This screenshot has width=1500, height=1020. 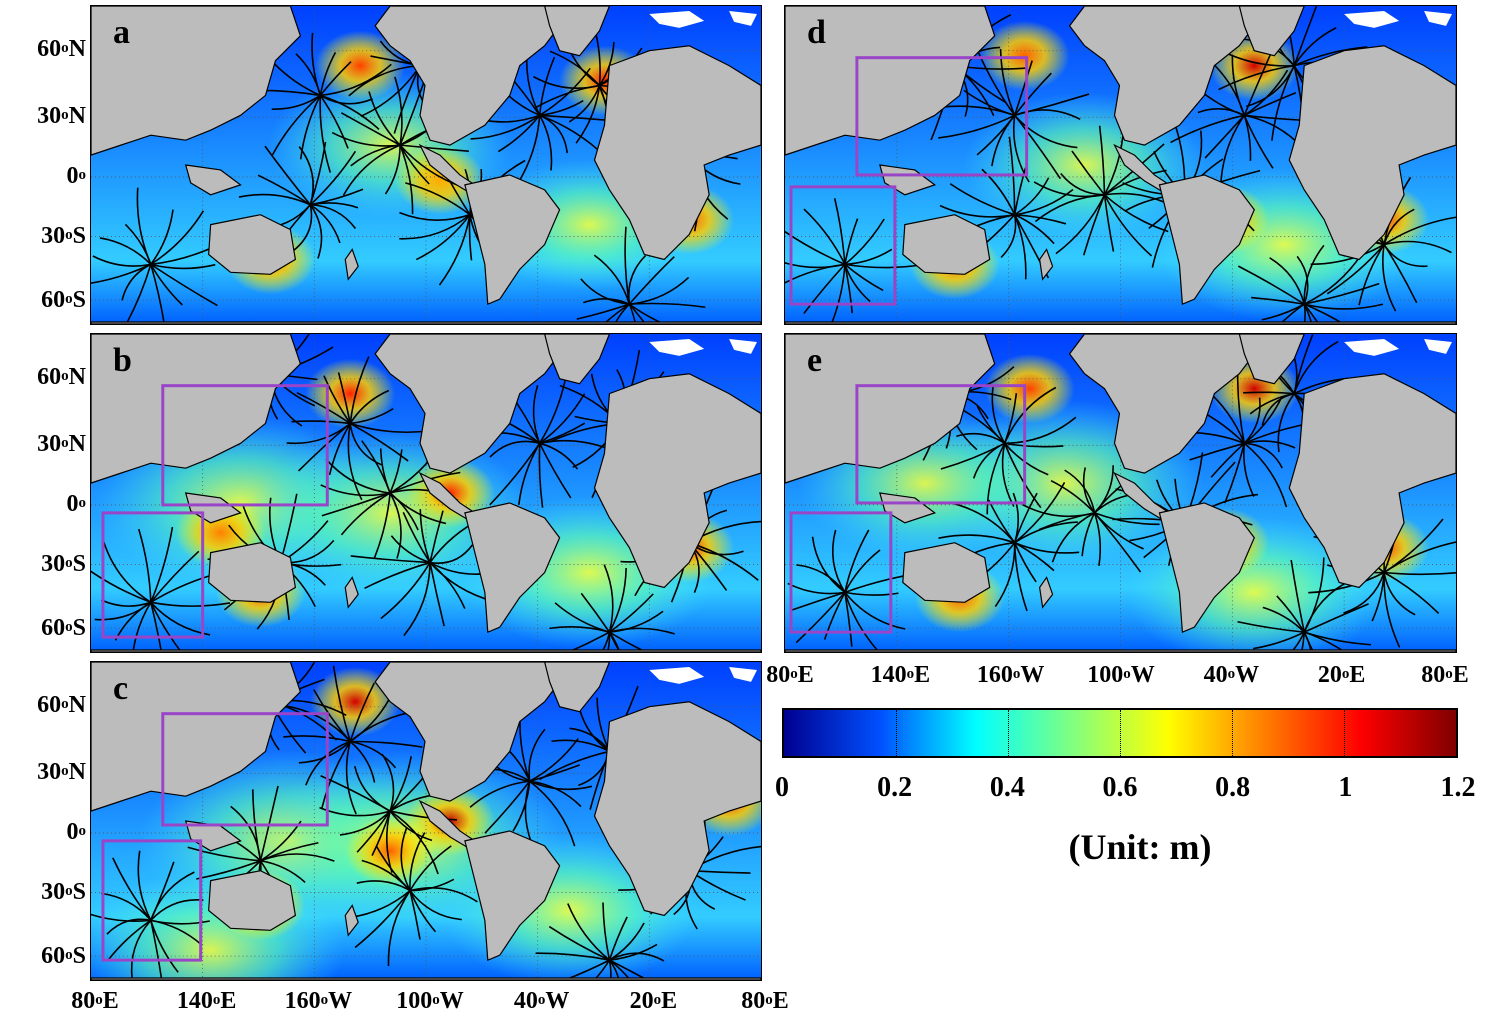 I want to click on lat-tick-label: 0o, so click(x=76, y=832).